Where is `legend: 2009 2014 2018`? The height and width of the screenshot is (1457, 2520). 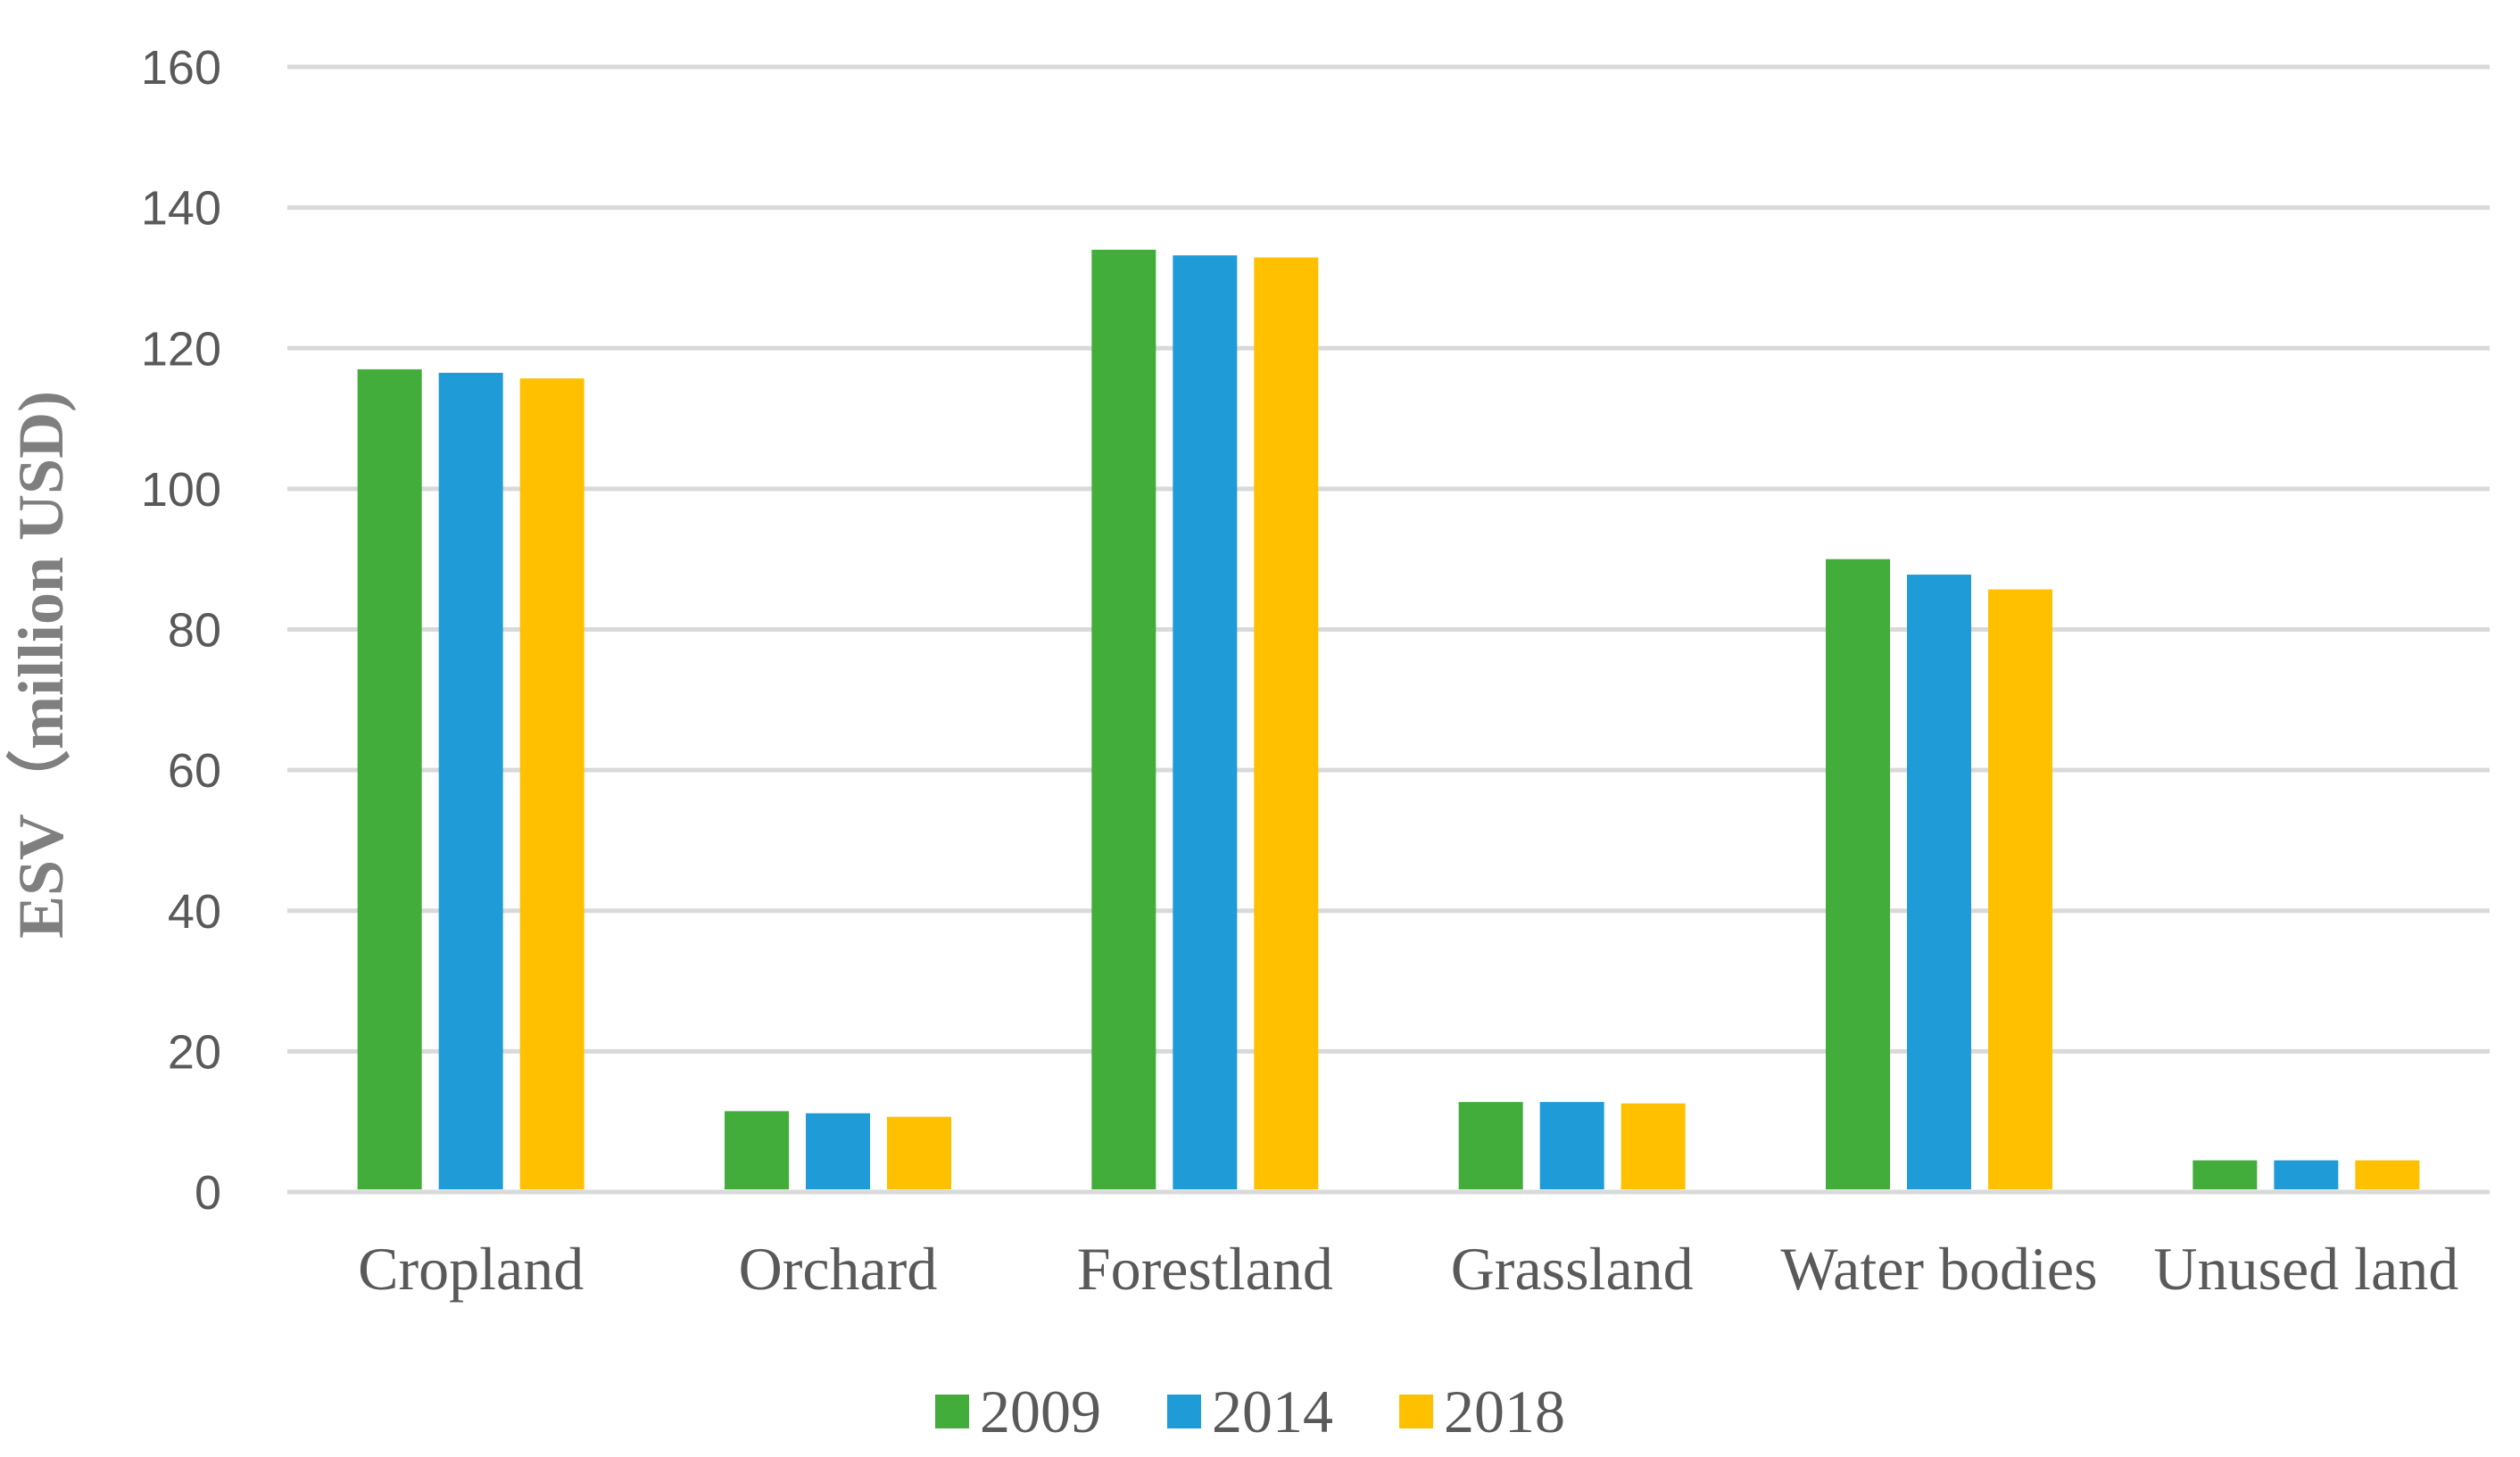
legend: 2009 2014 2018 is located at coordinates (1250, 1411).